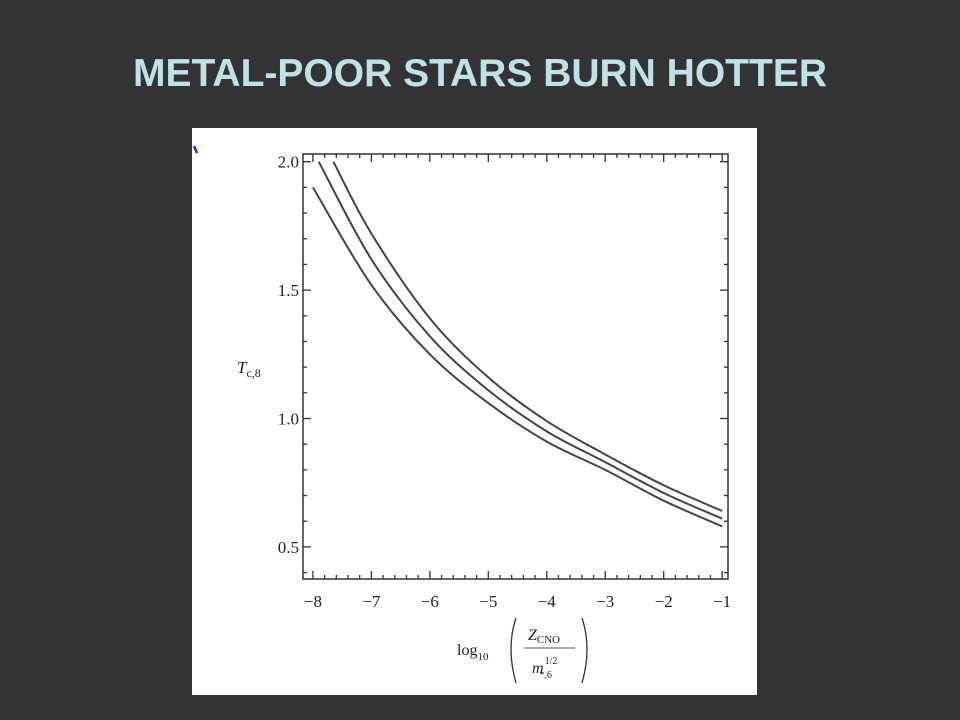 The image size is (960, 720). What do you see at coordinates (288, 162) in the screenshot?
I see `y-tick-label: 2.0` at bounding box center [288, 162].